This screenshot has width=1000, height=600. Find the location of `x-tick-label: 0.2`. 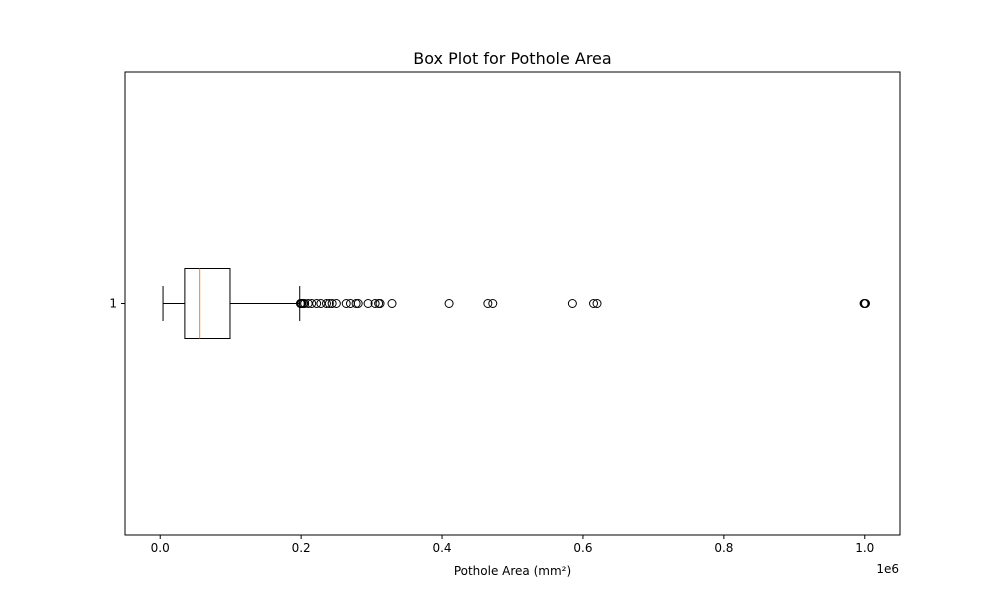

x-tick-label: 0.2 is located at coordinates (301, 548).